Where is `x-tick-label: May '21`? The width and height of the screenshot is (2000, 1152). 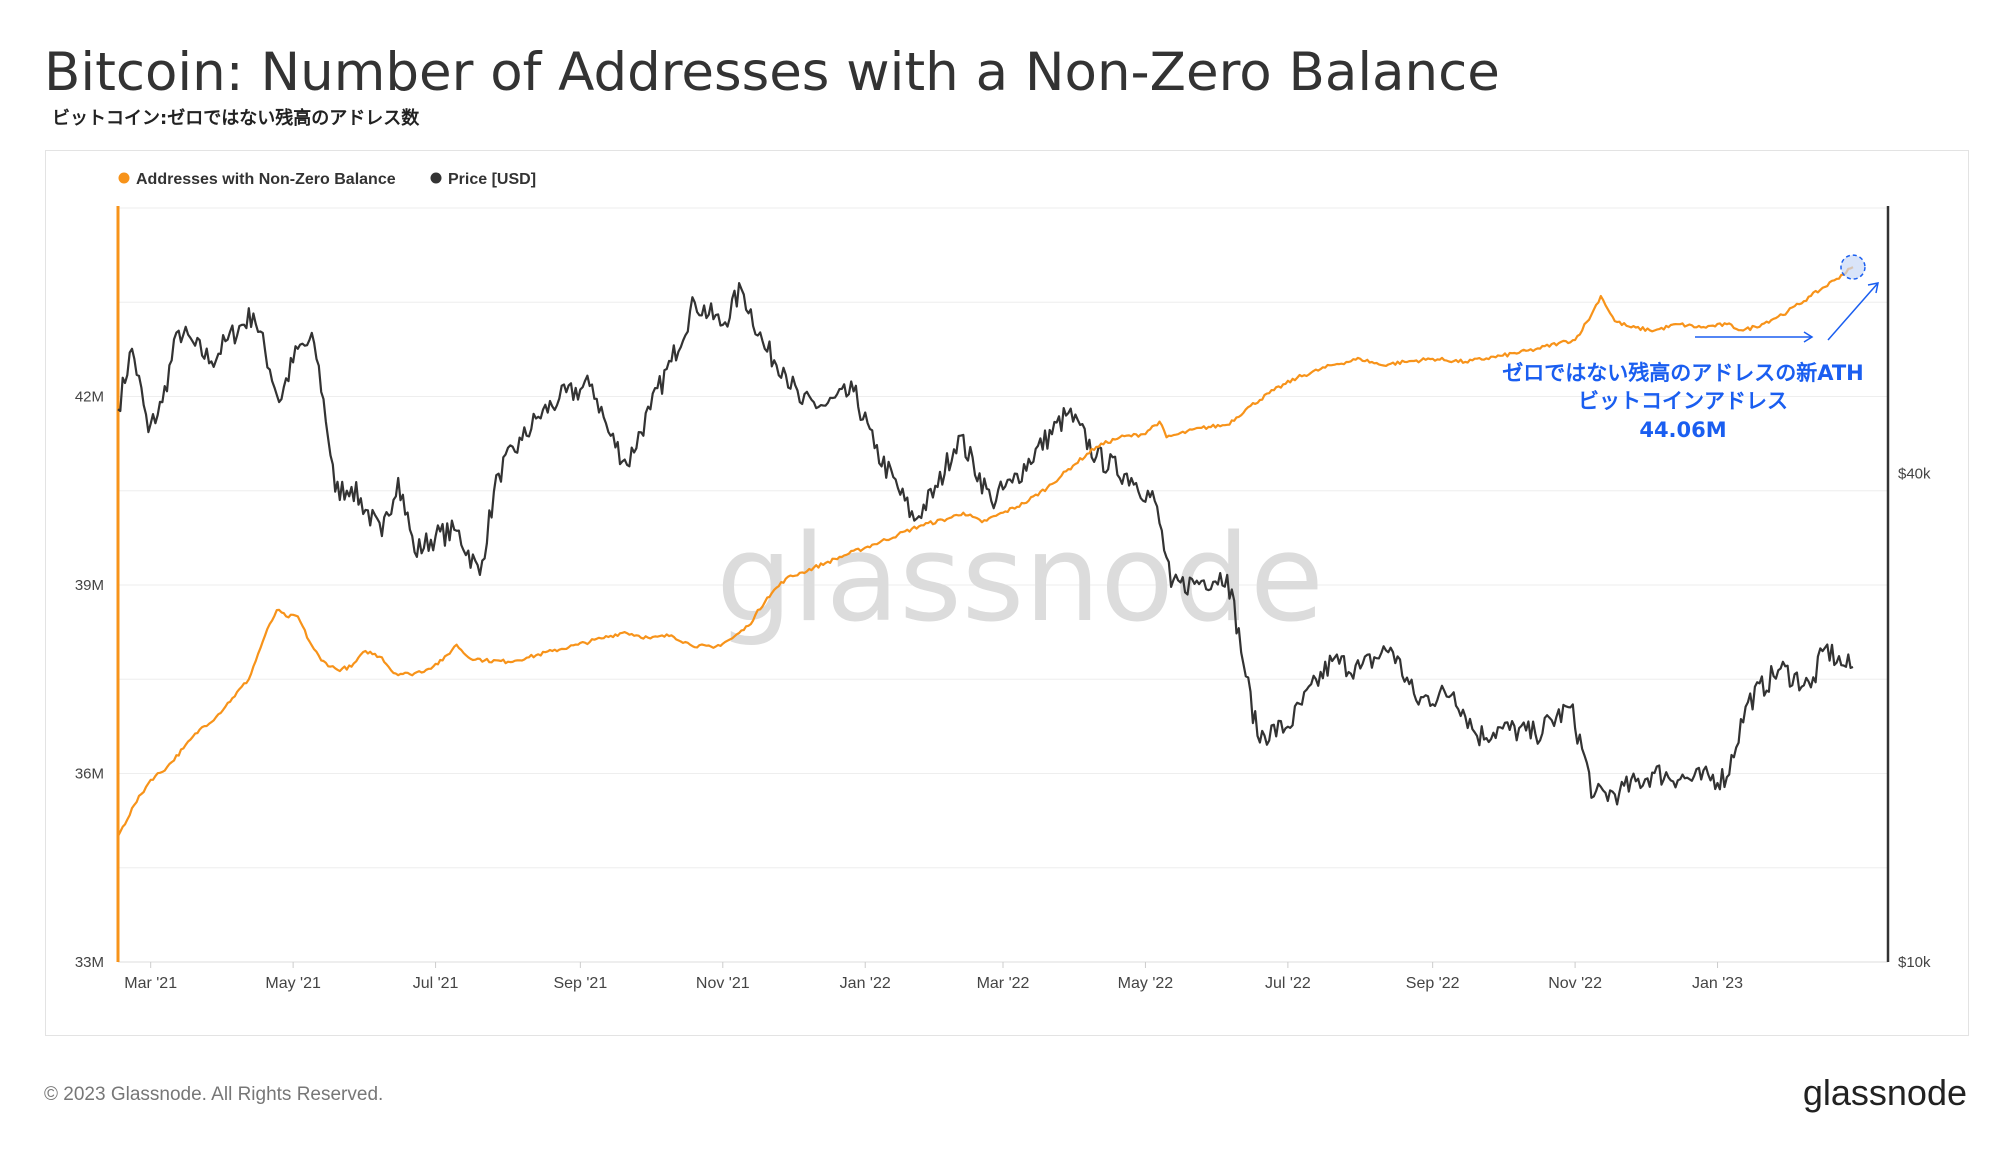
x-tick-label: May '21 is located at coordinates (293, 983).